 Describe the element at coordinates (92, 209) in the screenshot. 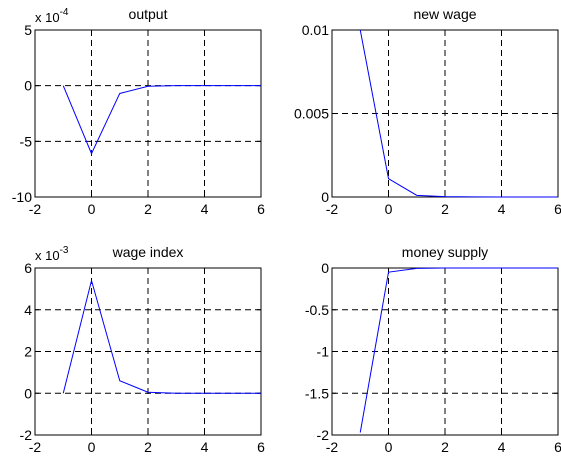

I see `output-xtick-label: 0` at that location.